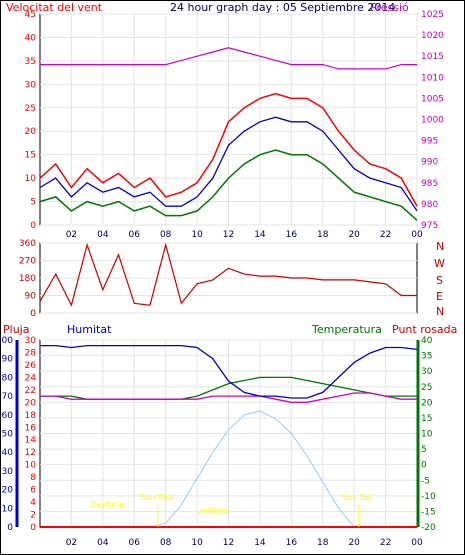 The image size is (465, 555). I want to click on pressure-right-tick: 1020, so click(432, 36).